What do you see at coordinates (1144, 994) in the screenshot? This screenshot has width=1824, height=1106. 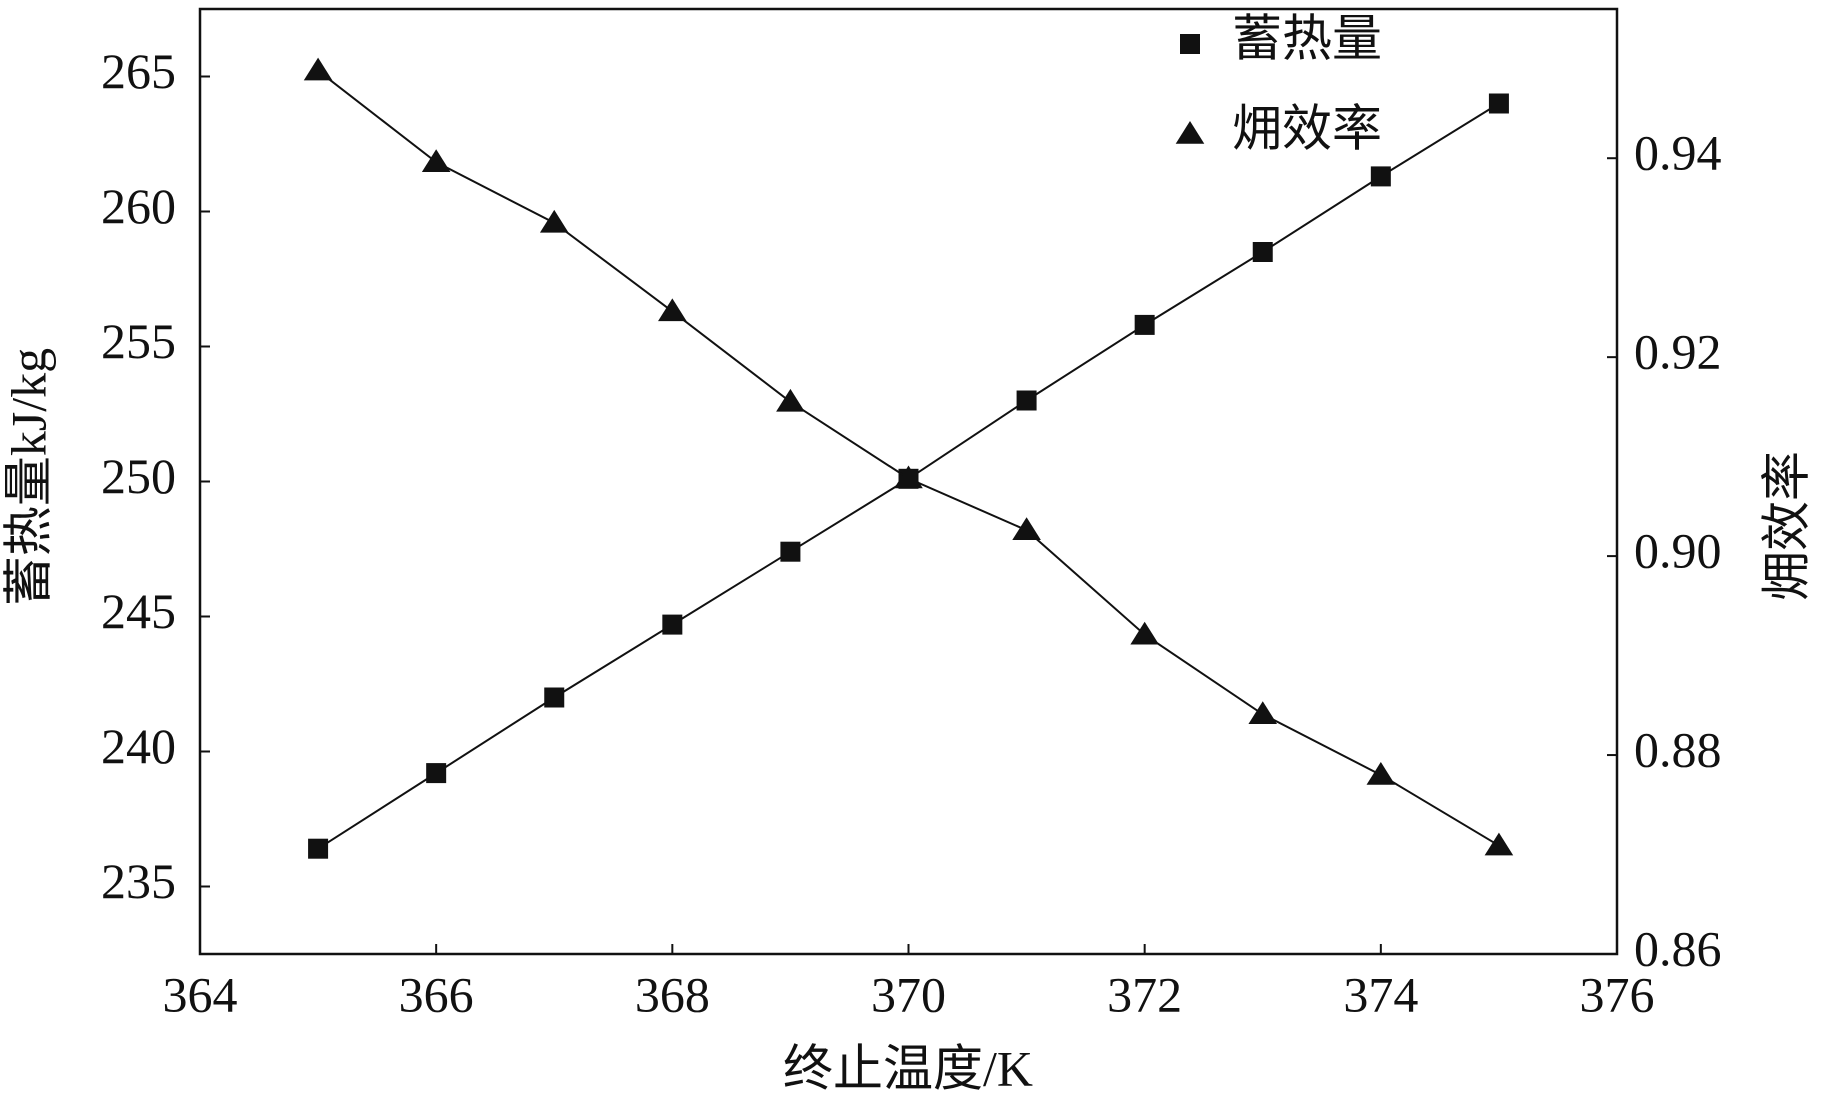 I see `x-tick-label: 372` at bounding box center [1144, 994].